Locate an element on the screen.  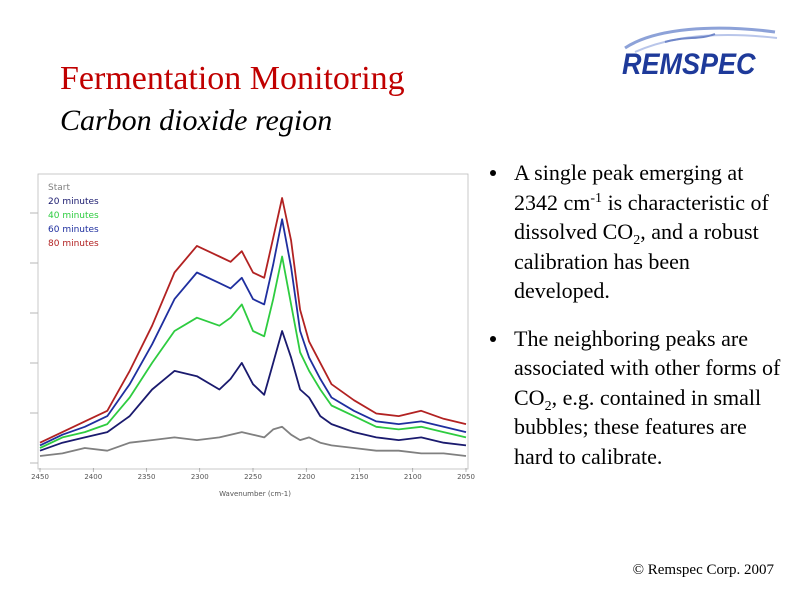
x-tick-label: 2200 is located at coordinates (306, 477).